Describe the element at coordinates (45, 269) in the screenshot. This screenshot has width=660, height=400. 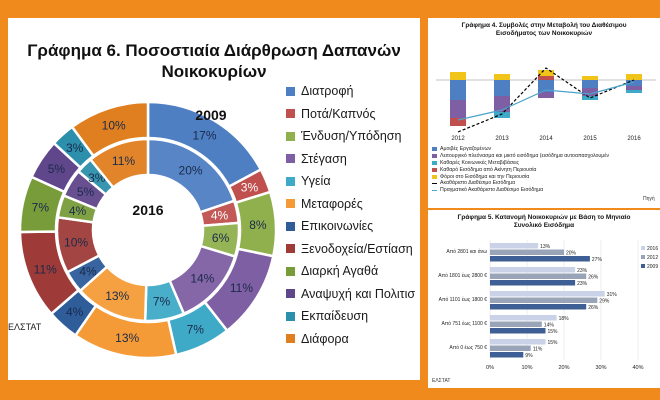
I see `donut-outer-label-7: 11%` at that location.